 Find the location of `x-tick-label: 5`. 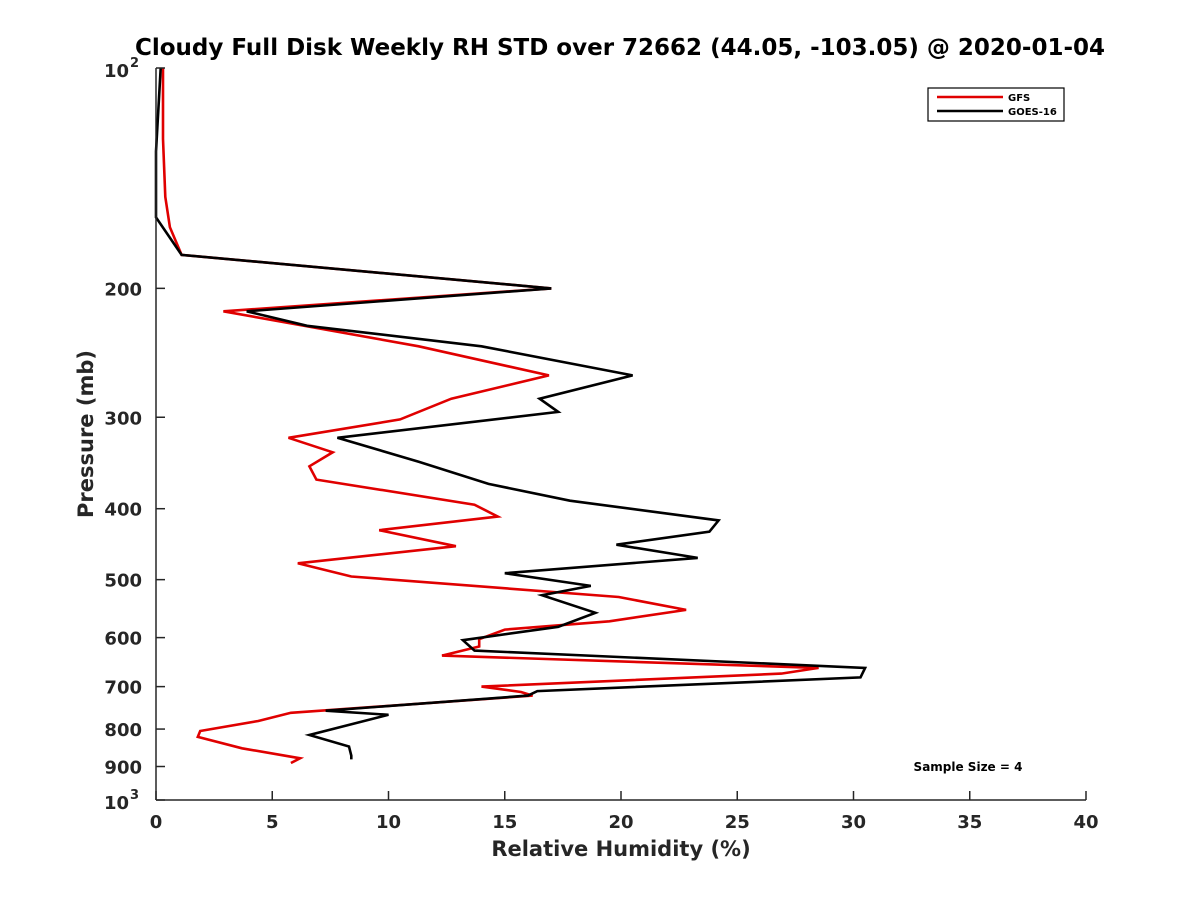

x-tick-label: 5 is located at coordinates (272, 822).